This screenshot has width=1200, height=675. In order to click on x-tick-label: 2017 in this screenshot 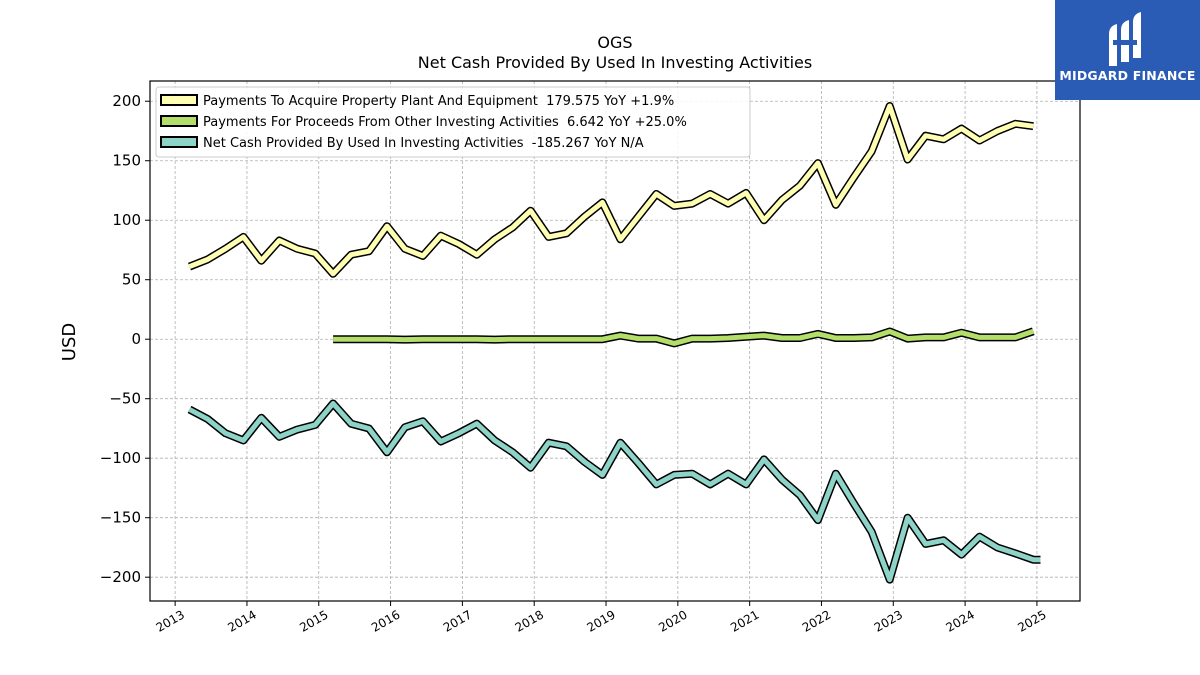, I will do `click(457, 620)`.